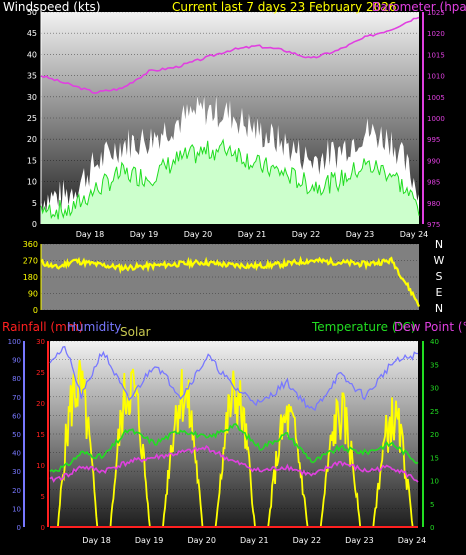  Describe the element at coordinates (436, 34) in the screenshot. I see `tick-label: 1020` at that location.